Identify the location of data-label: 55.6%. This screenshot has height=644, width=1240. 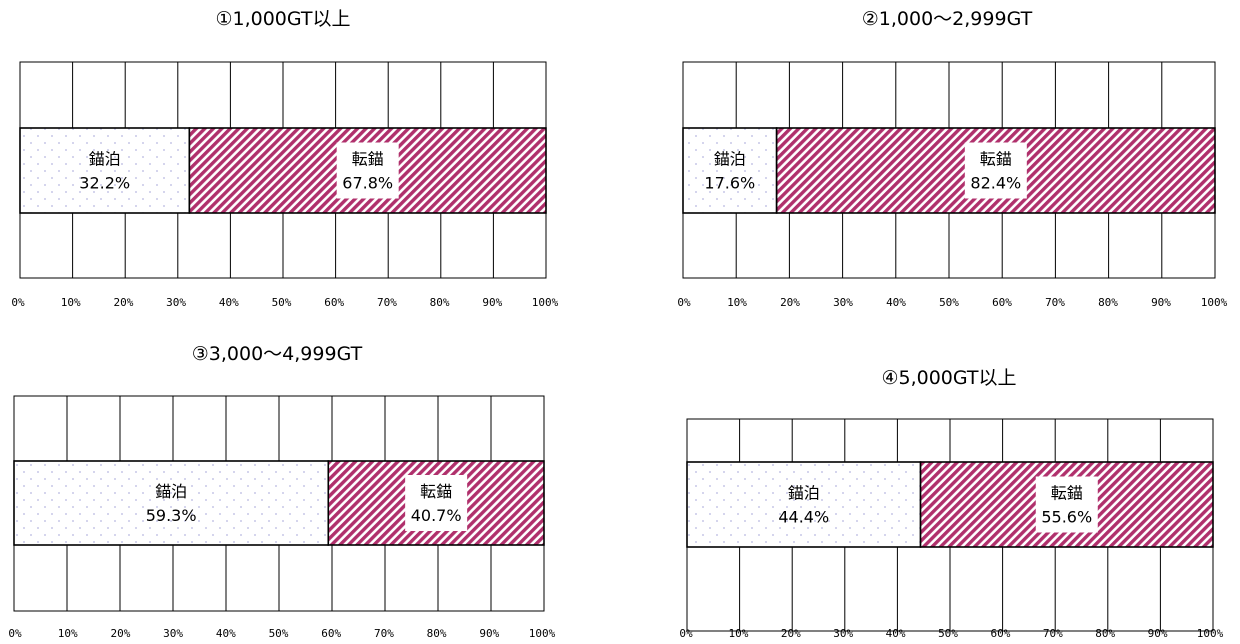
(1066, 517).